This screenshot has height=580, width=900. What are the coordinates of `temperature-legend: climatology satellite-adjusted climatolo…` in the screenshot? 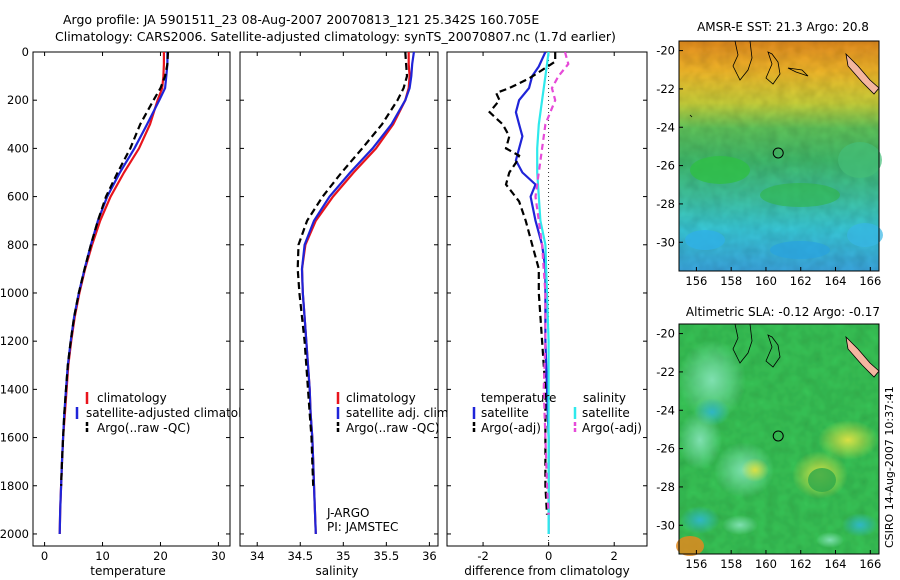 It's located at (169, 413).